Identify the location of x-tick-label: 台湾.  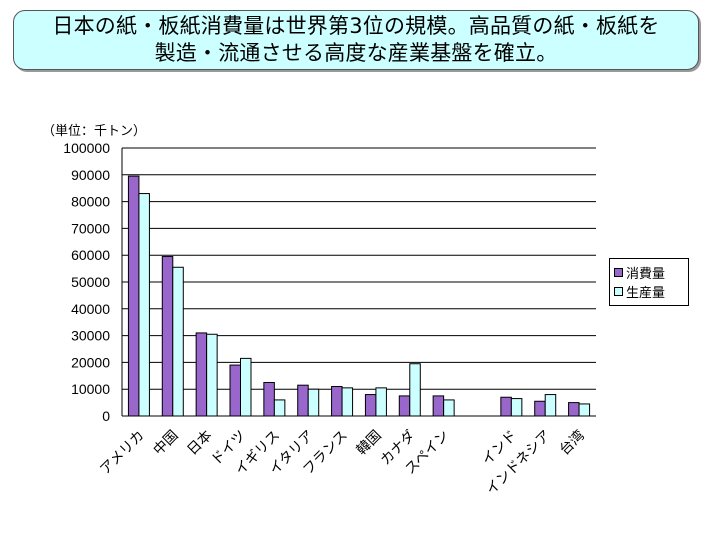
(572, 443).